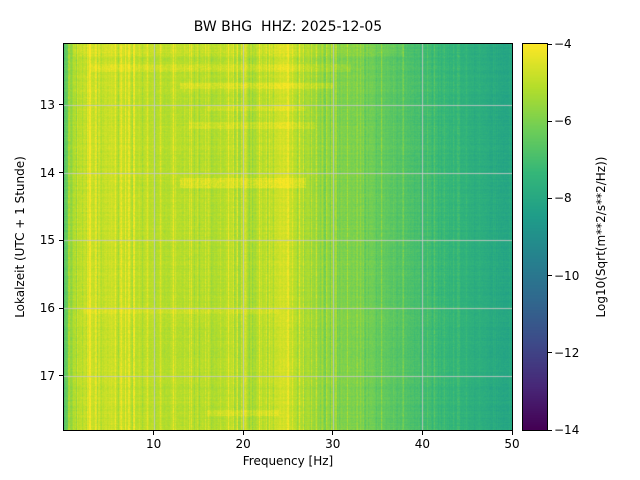  I want to click on x-tick-label: 20, so click(243, 444).